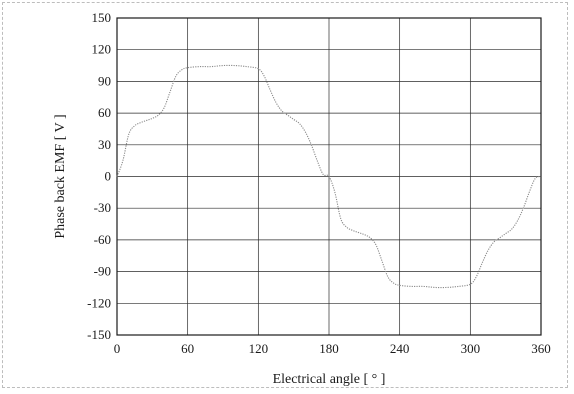  Describe the element at coordinates (102, 207) in the screenshot. I see `y-tick-label: -30` at that location.